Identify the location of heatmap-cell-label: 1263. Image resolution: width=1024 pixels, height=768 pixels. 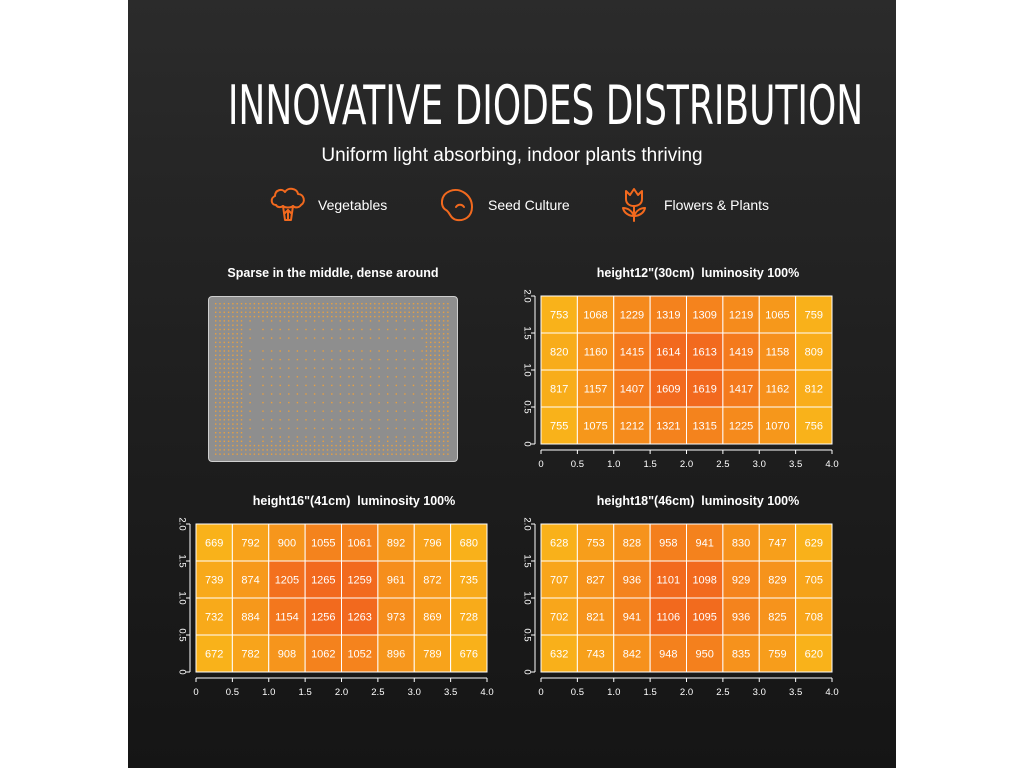
(359, 618).